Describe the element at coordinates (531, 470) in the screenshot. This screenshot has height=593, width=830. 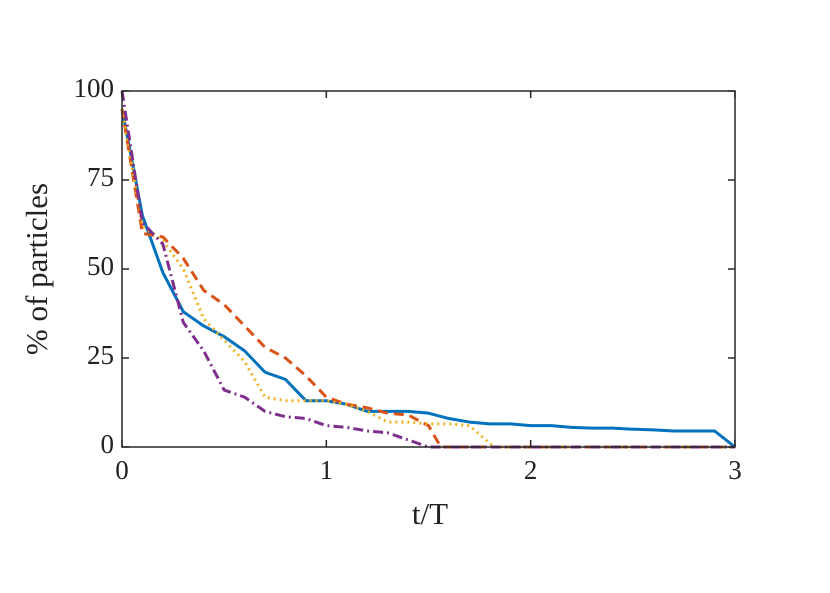
I see `x-tick-label: 2` at that location.